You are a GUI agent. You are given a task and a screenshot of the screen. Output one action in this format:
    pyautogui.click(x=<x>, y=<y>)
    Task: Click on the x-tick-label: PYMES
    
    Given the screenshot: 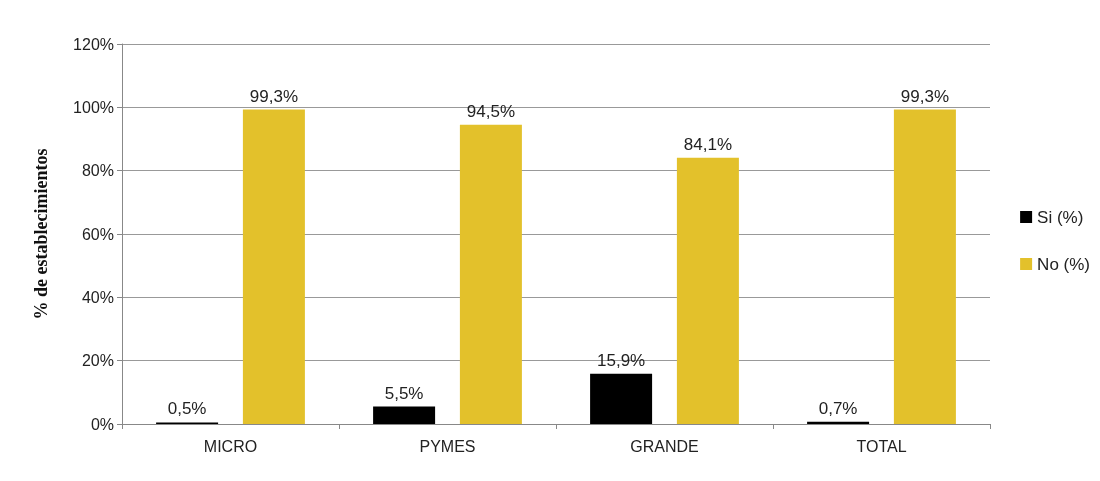 What is the action you would take?
    pyautogui.click(x=447, y=446)
    